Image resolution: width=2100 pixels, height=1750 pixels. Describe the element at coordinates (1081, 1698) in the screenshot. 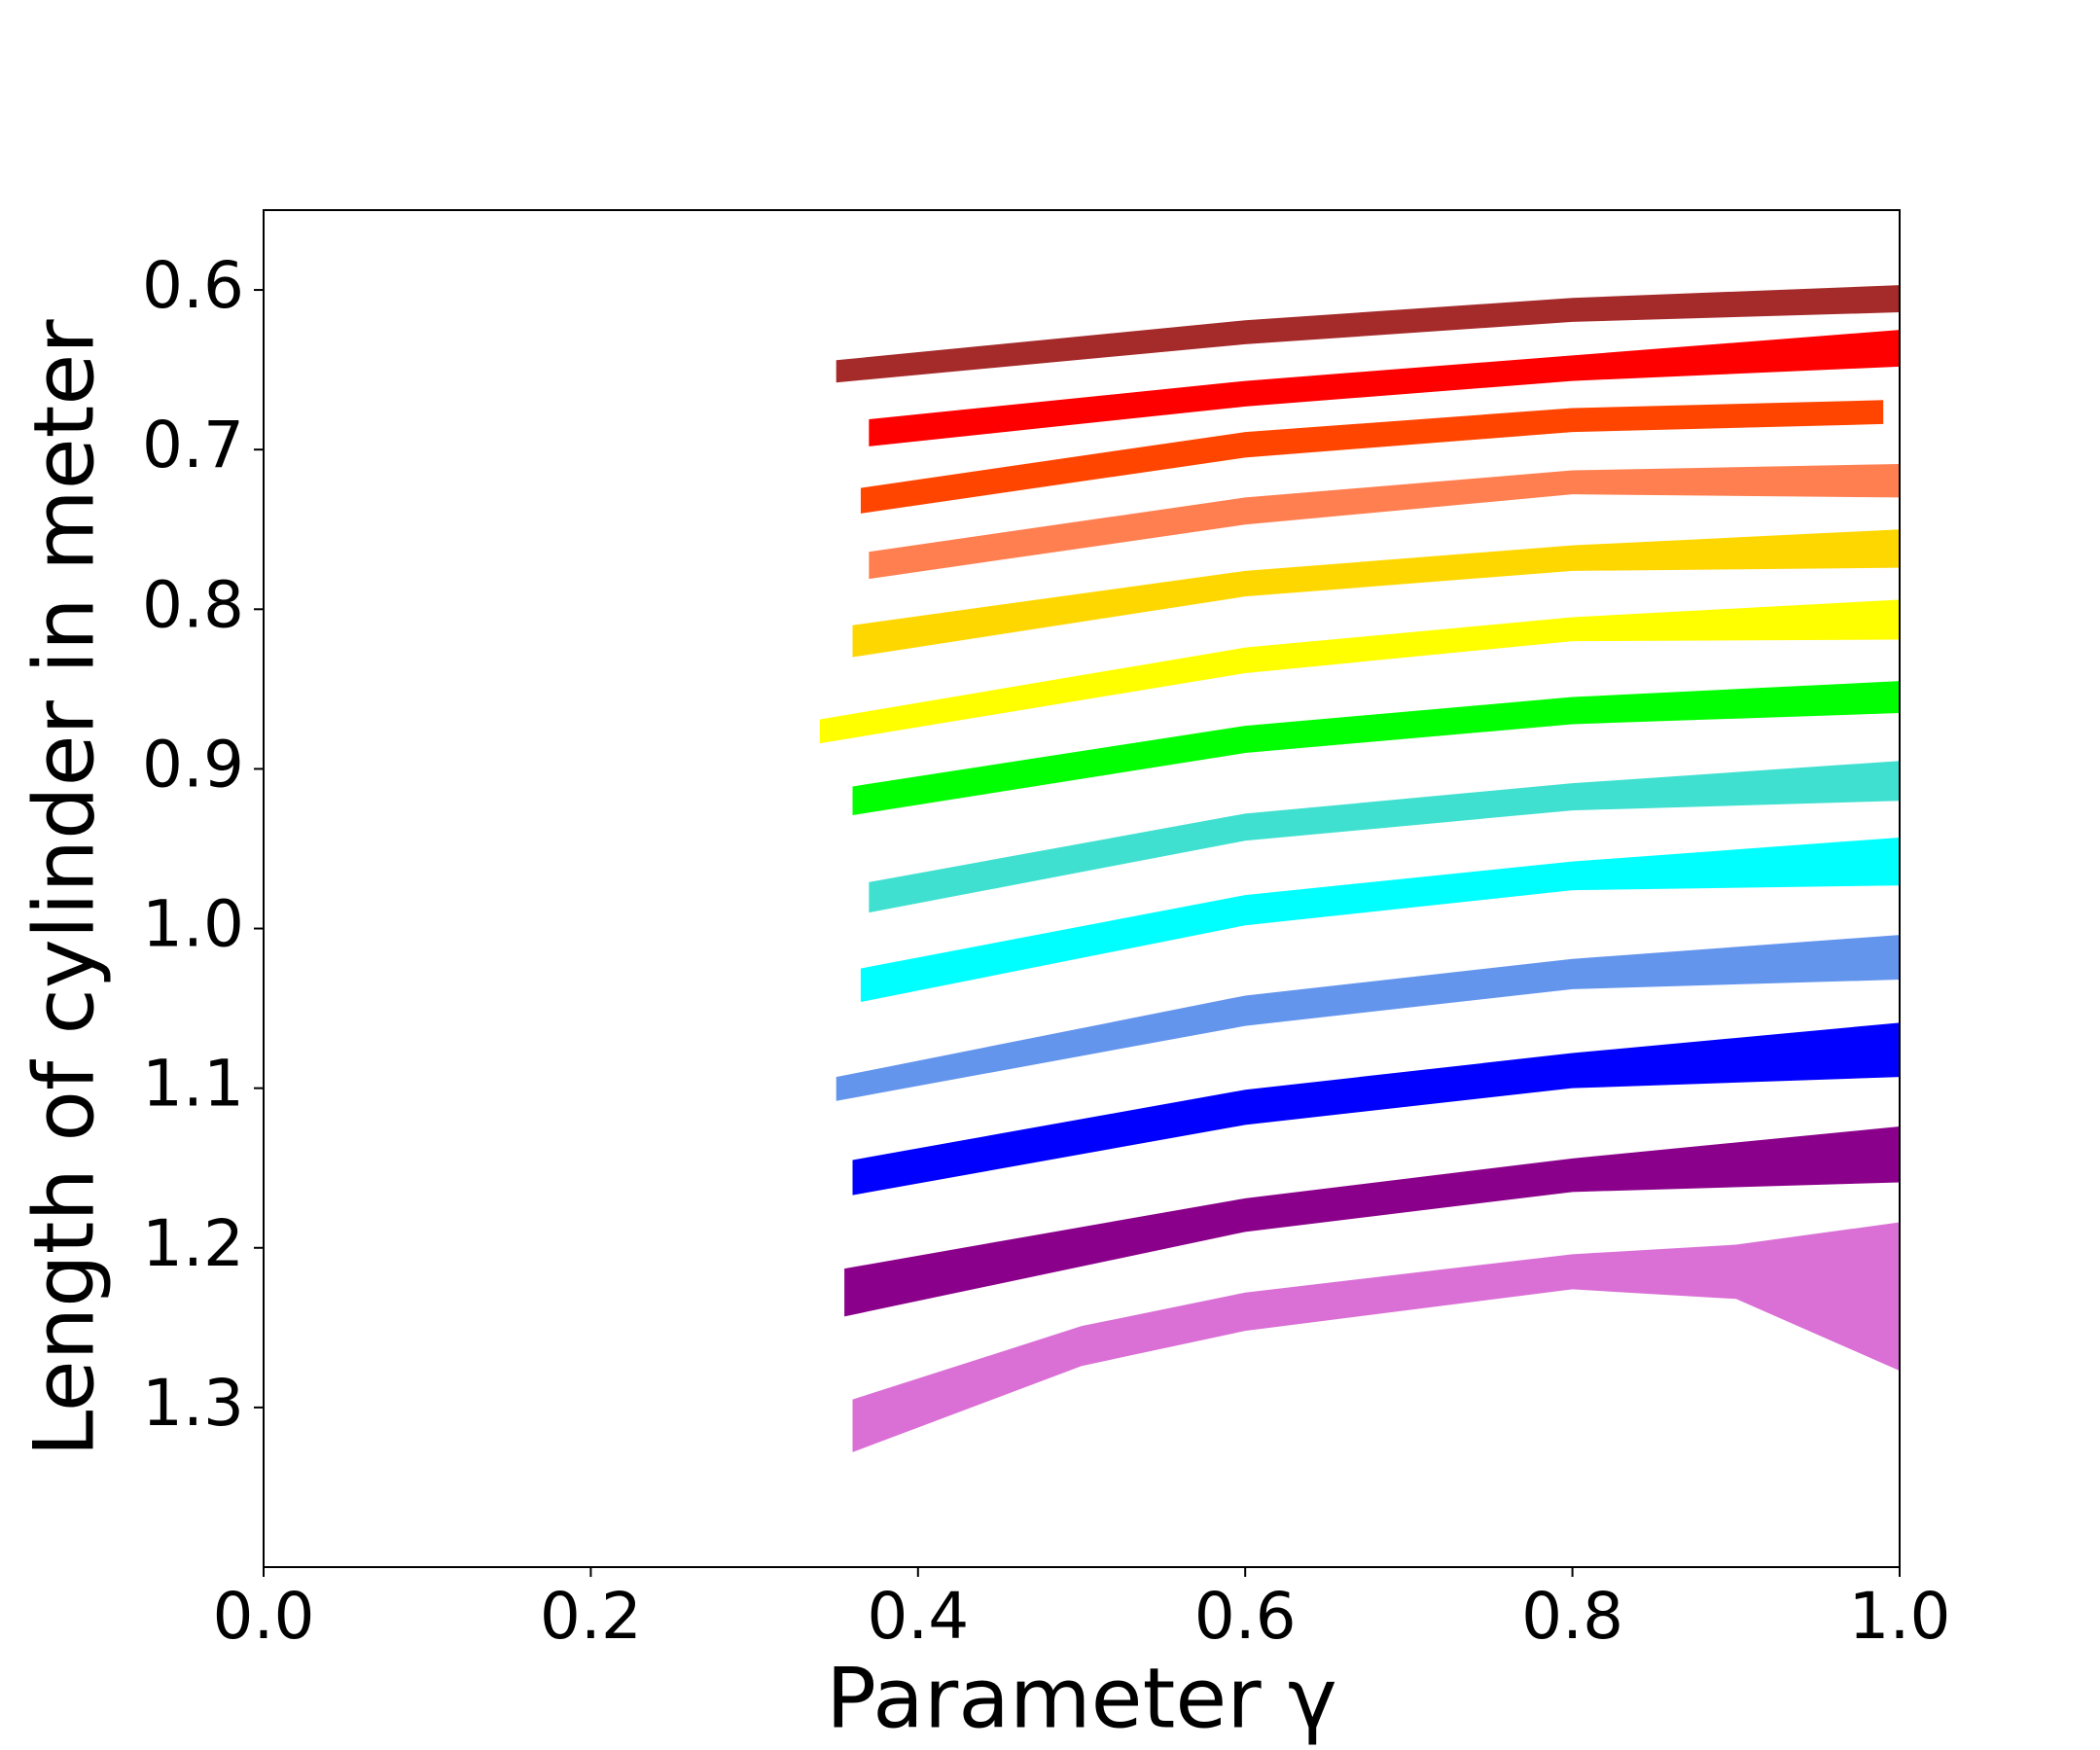

I see `x-axis-label: Parameter γ` at that location.